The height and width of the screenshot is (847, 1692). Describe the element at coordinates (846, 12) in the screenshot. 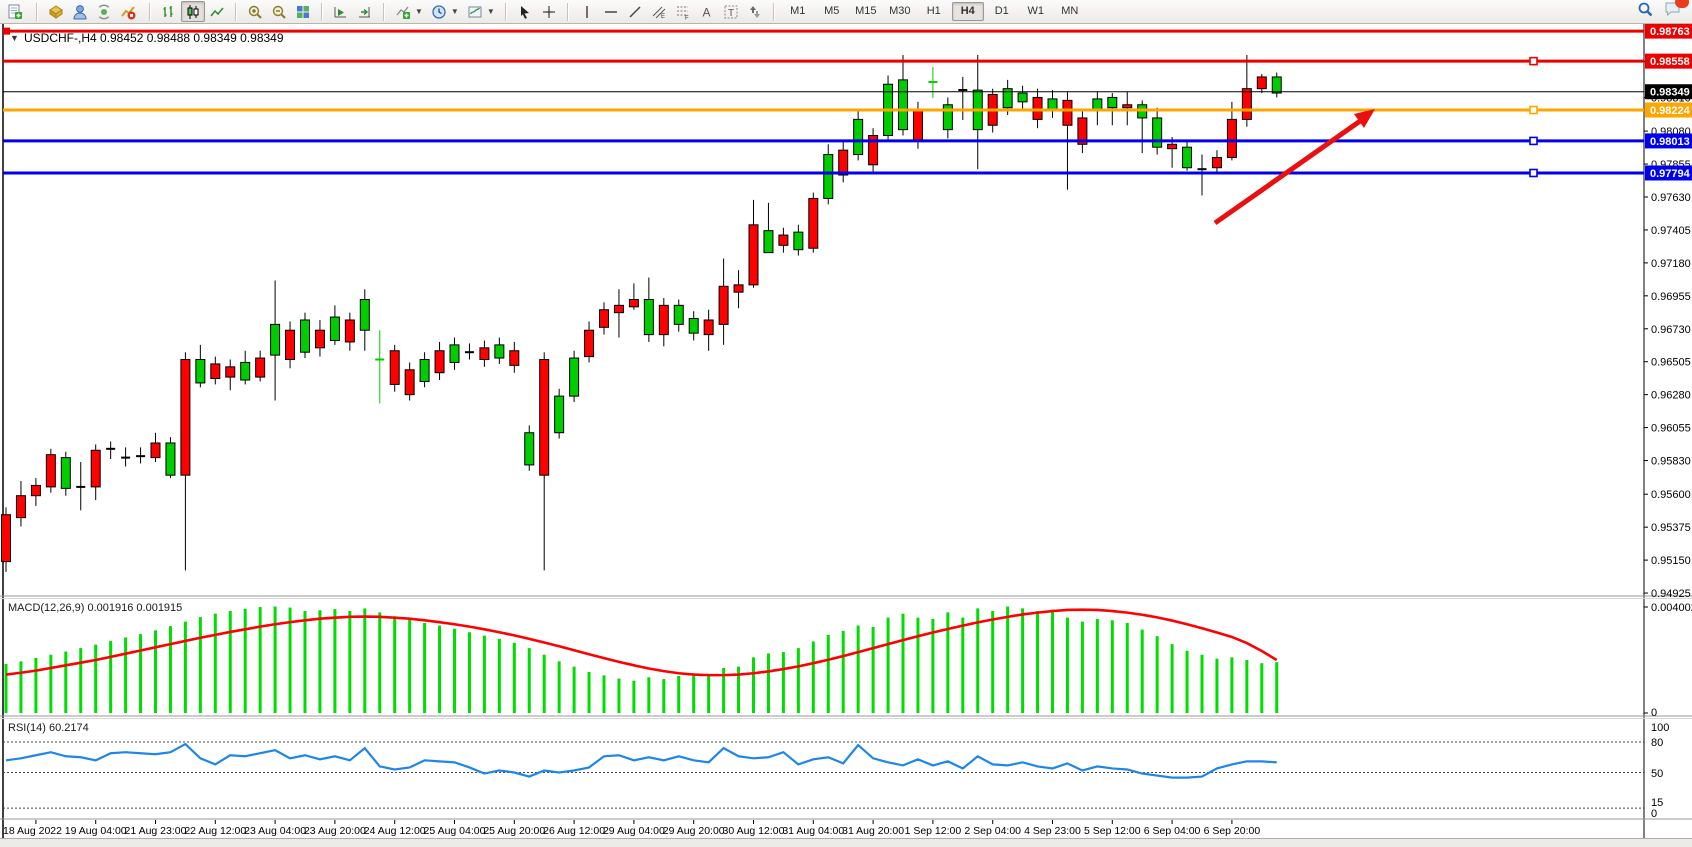

I see `main-toolbar: ▼ ▼ ▼ E F A T M1 M5 M15 M30 H1 H4 D1 W1 MN` at that location.